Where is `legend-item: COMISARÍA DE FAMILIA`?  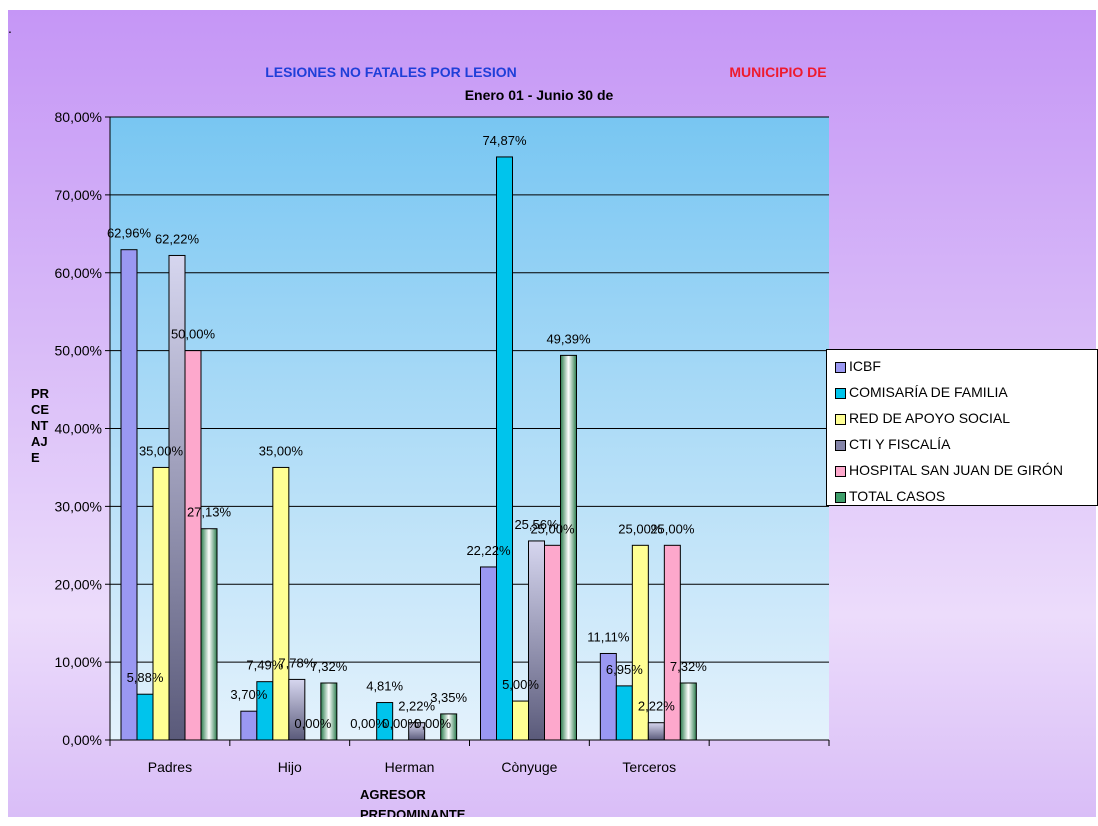 legend-item: COMISARÍA DE FAMILIA is located at coordinates (955, 397).